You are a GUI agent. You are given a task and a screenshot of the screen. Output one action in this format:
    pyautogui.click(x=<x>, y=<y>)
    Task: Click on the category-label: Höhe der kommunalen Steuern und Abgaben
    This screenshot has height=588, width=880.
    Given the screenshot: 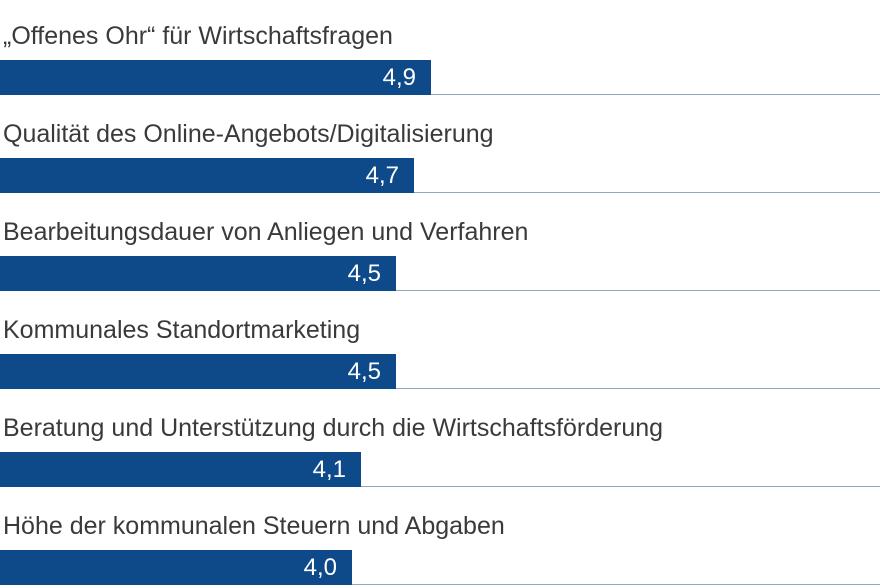 What is the action you would take?
    pyautogui.click(x=254, y=526)
    